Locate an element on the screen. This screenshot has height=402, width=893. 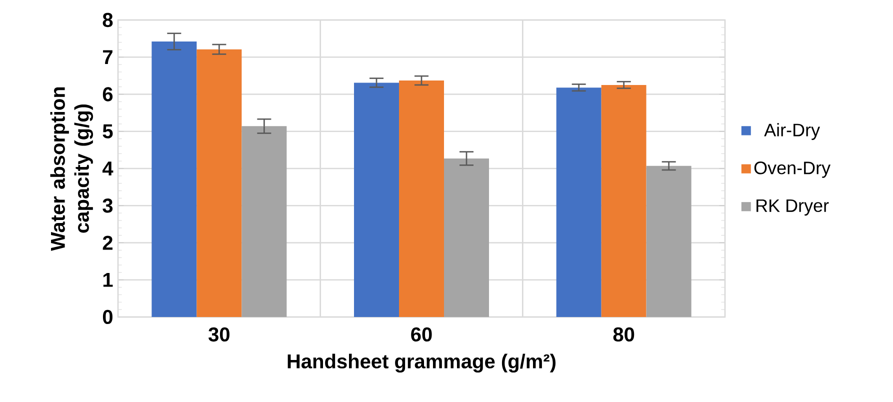
y-tick-label: 3 is located at coordinates (107, 205).